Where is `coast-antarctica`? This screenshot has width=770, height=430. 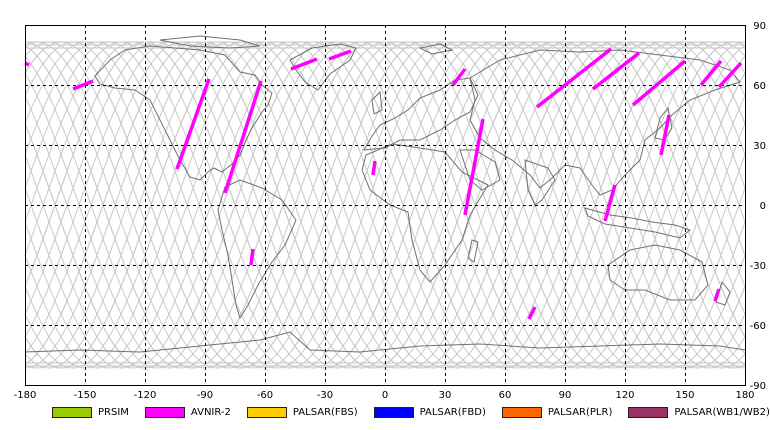
coast-antarctica is located at coordinates (385, 342).